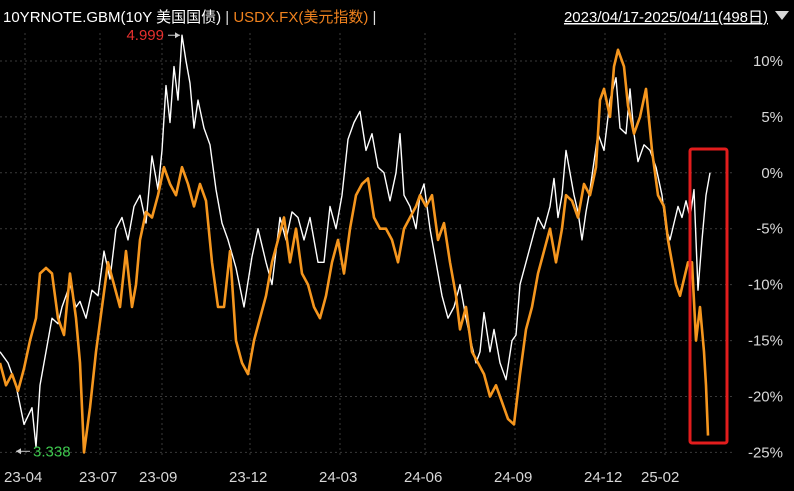  I want to click on y-tick-label: -10%, so click(765, 285).